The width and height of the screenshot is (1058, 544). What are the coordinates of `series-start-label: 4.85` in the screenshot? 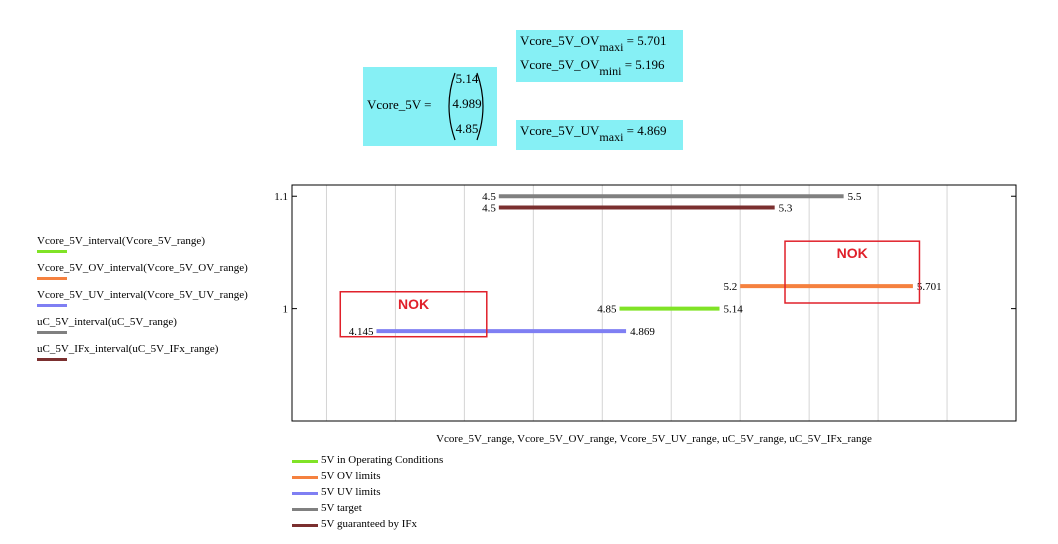 It's located at (607, 310).